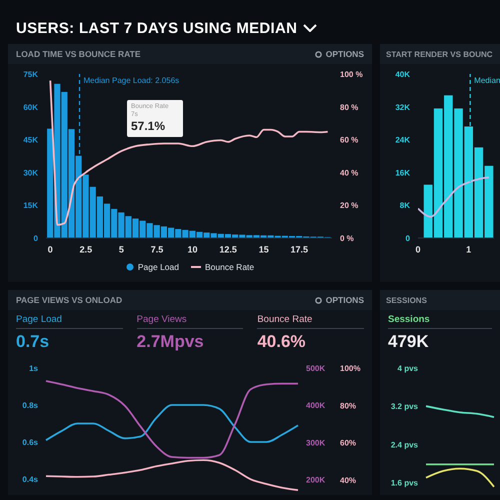 Image resolution: width=500 pixels, height=500 pixels. Describe the element at coordinates (190, 321) in the screenshot. I see `text: Page Views` at that location.